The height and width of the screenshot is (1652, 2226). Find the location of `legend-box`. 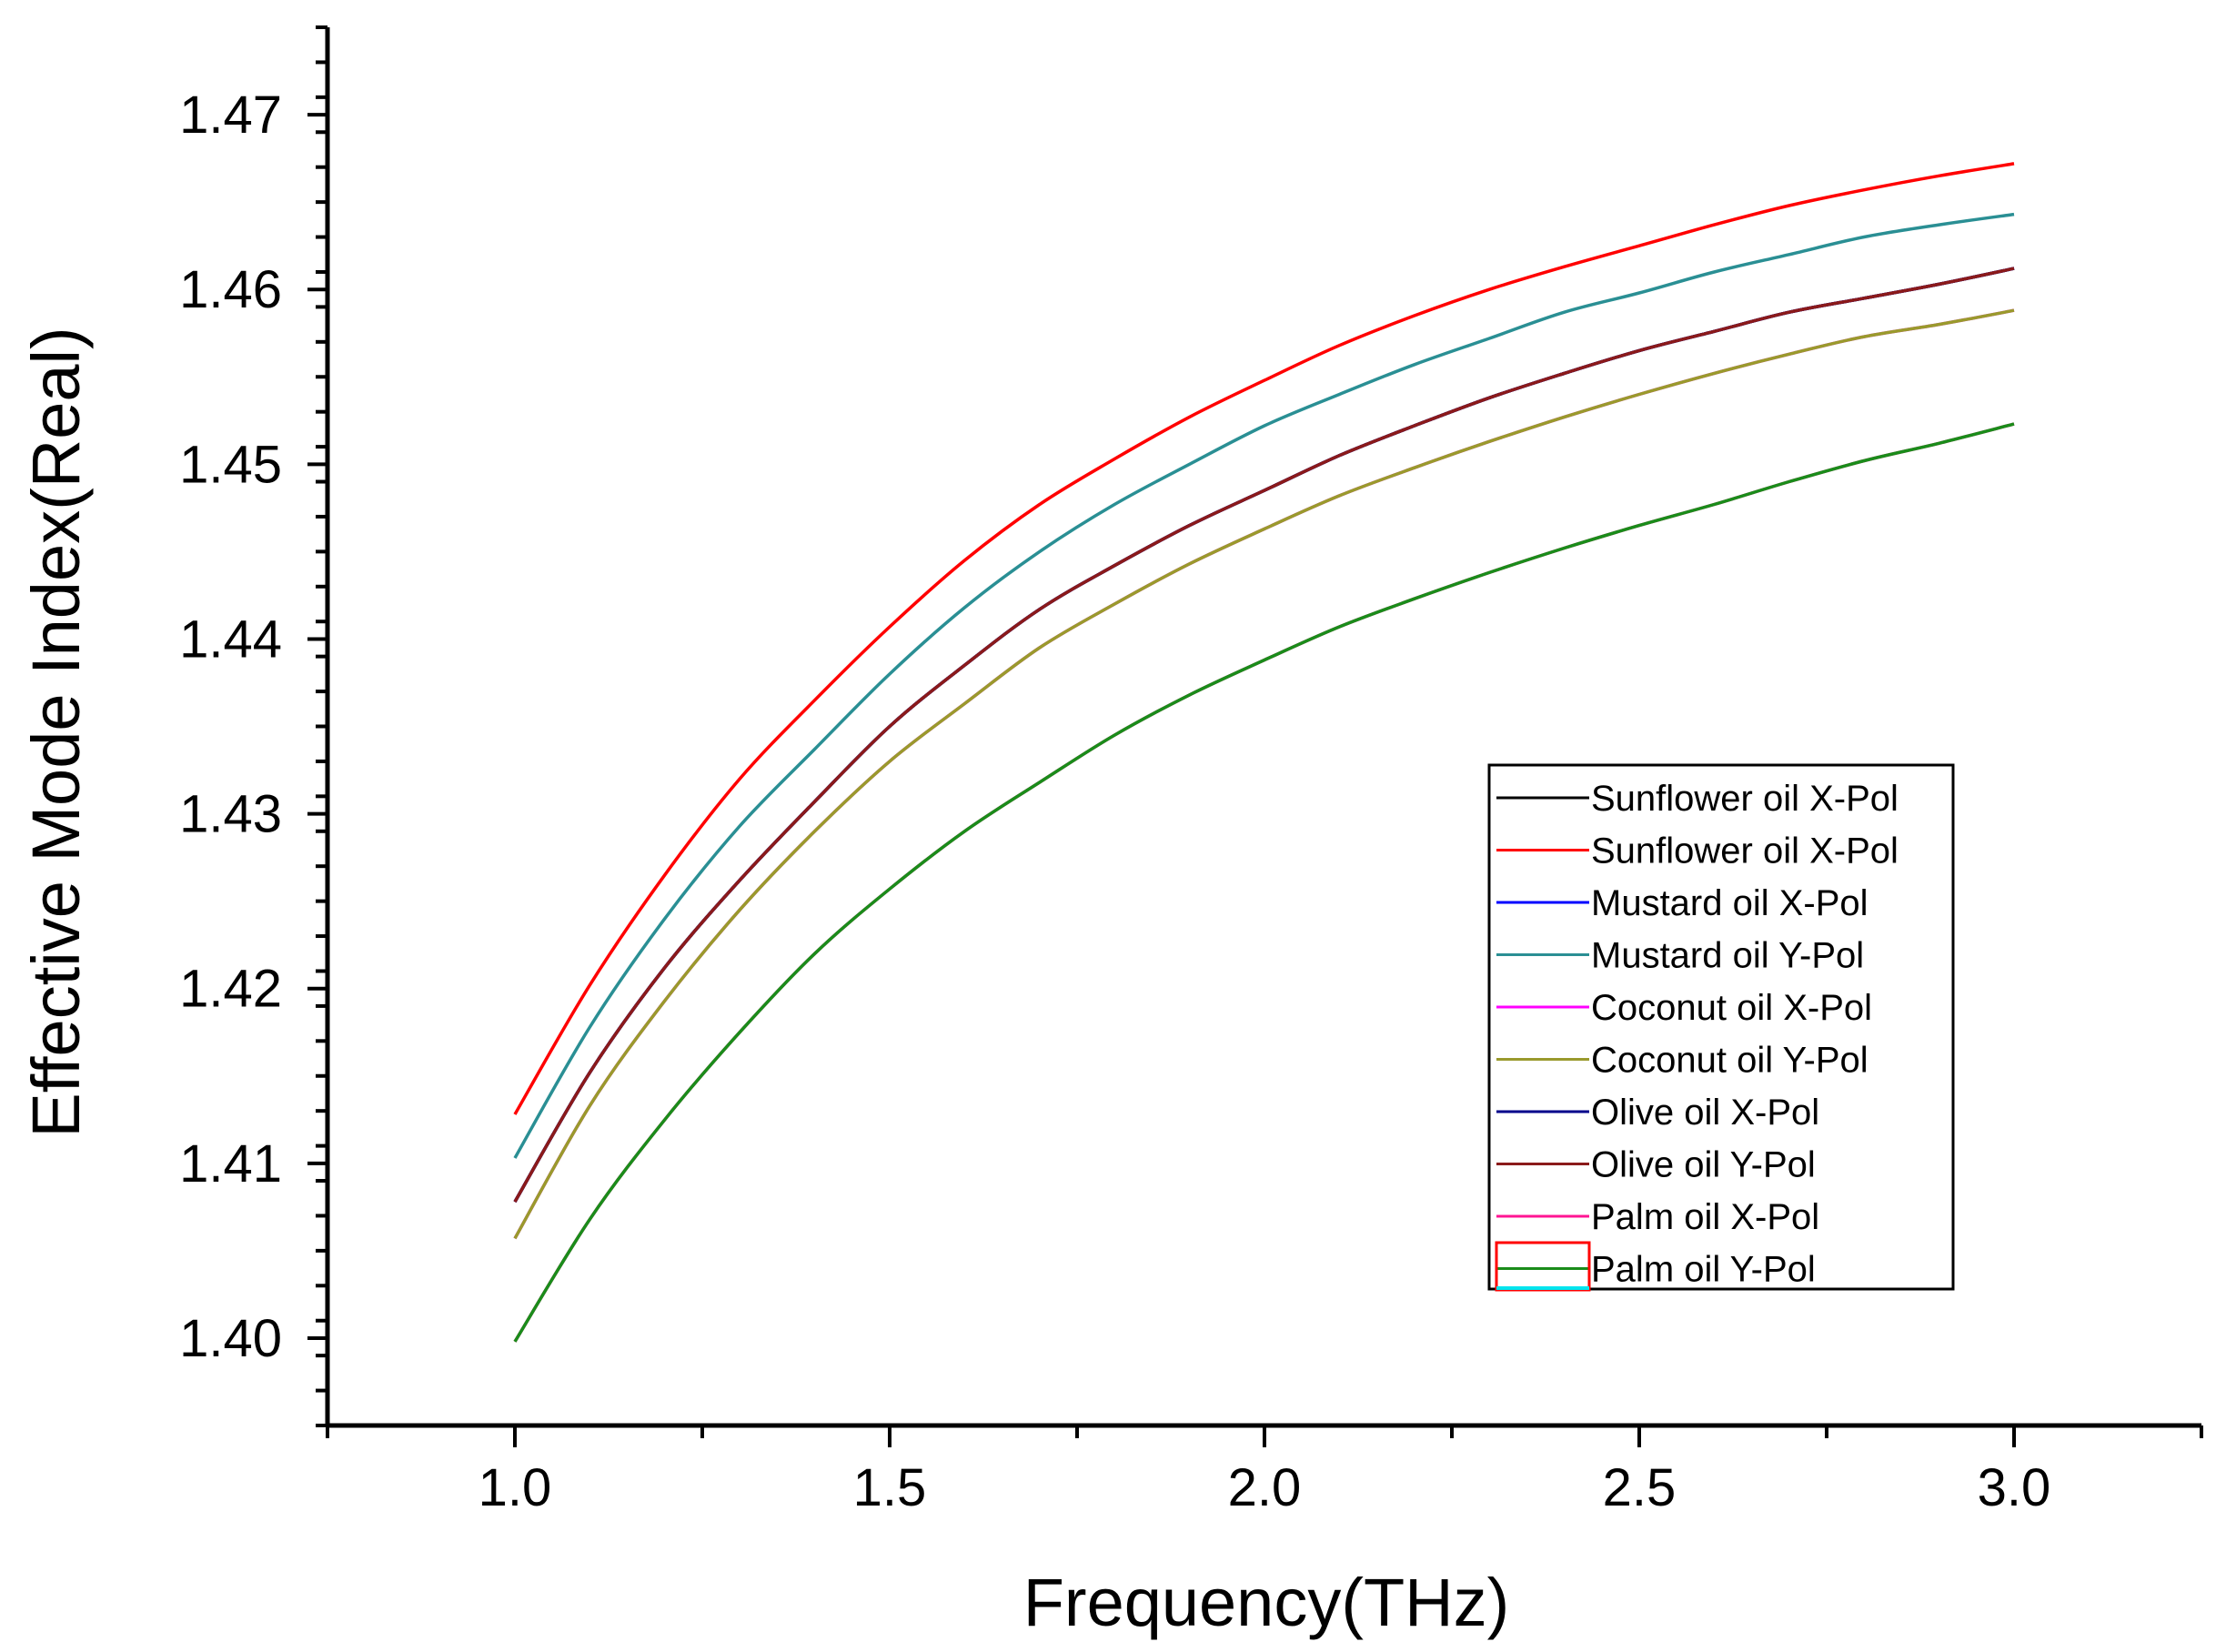

legend-box is located at coordinates (1721, 1027).